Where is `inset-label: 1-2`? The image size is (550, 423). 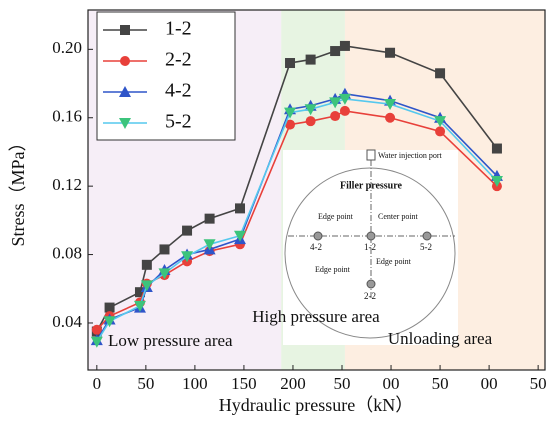 inset-label: 1-2 is located at coordinates (370, 247).